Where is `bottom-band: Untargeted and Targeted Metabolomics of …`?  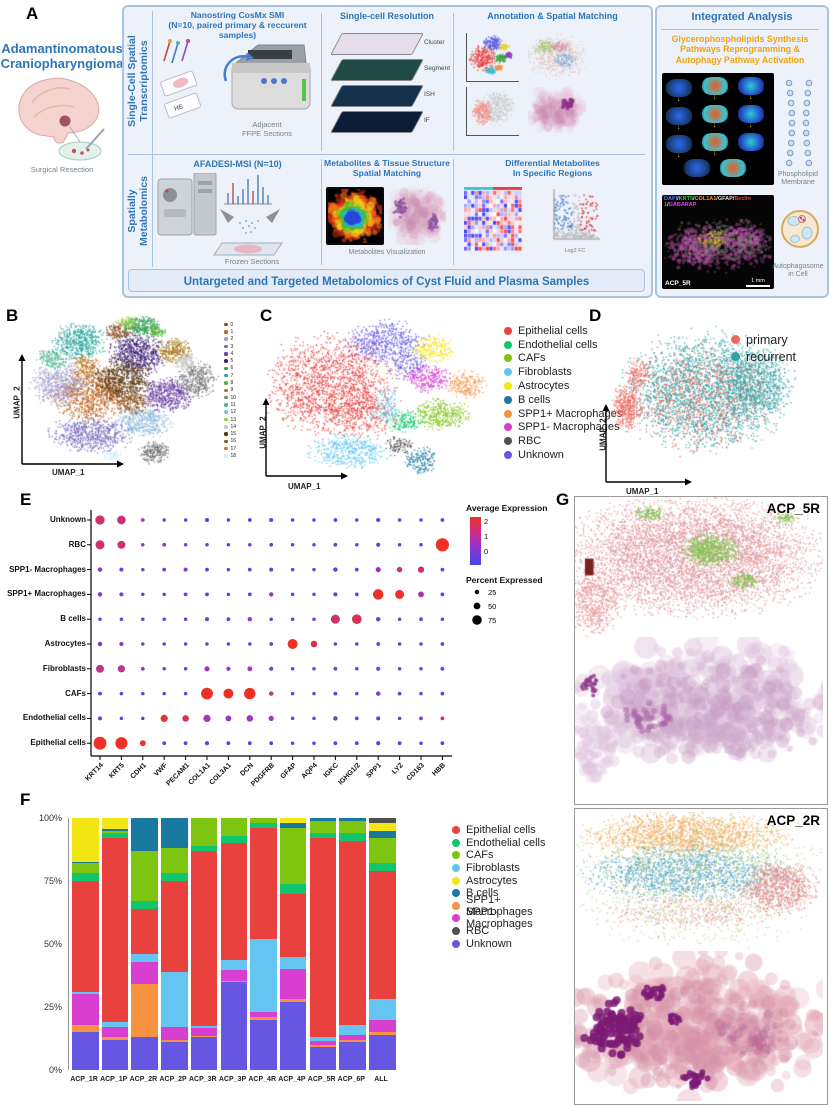
bottom-band: Untargeted and Targeted Metabolomics of … is located at coordinates (386, 280).